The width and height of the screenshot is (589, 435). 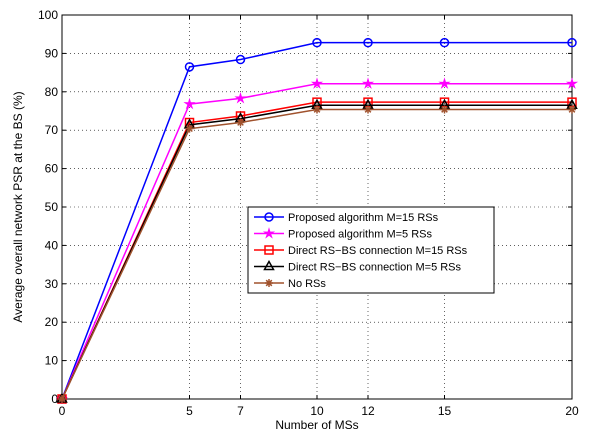 What do you see at coordinates (52, 92) in the screenshot?
I see `y-tick-label: 80` at bounding box center [52, 92].